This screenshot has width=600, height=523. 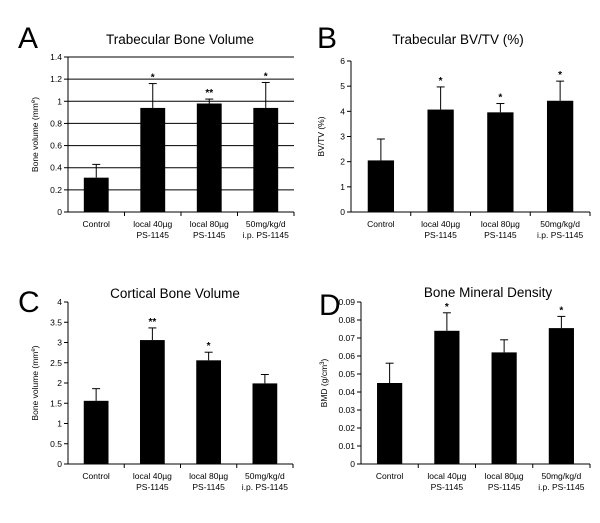 What do you see at coordinates (346, 302) in the screenshot?
I see `y-tick-label: 0.09` at bounding box center [346, 302].